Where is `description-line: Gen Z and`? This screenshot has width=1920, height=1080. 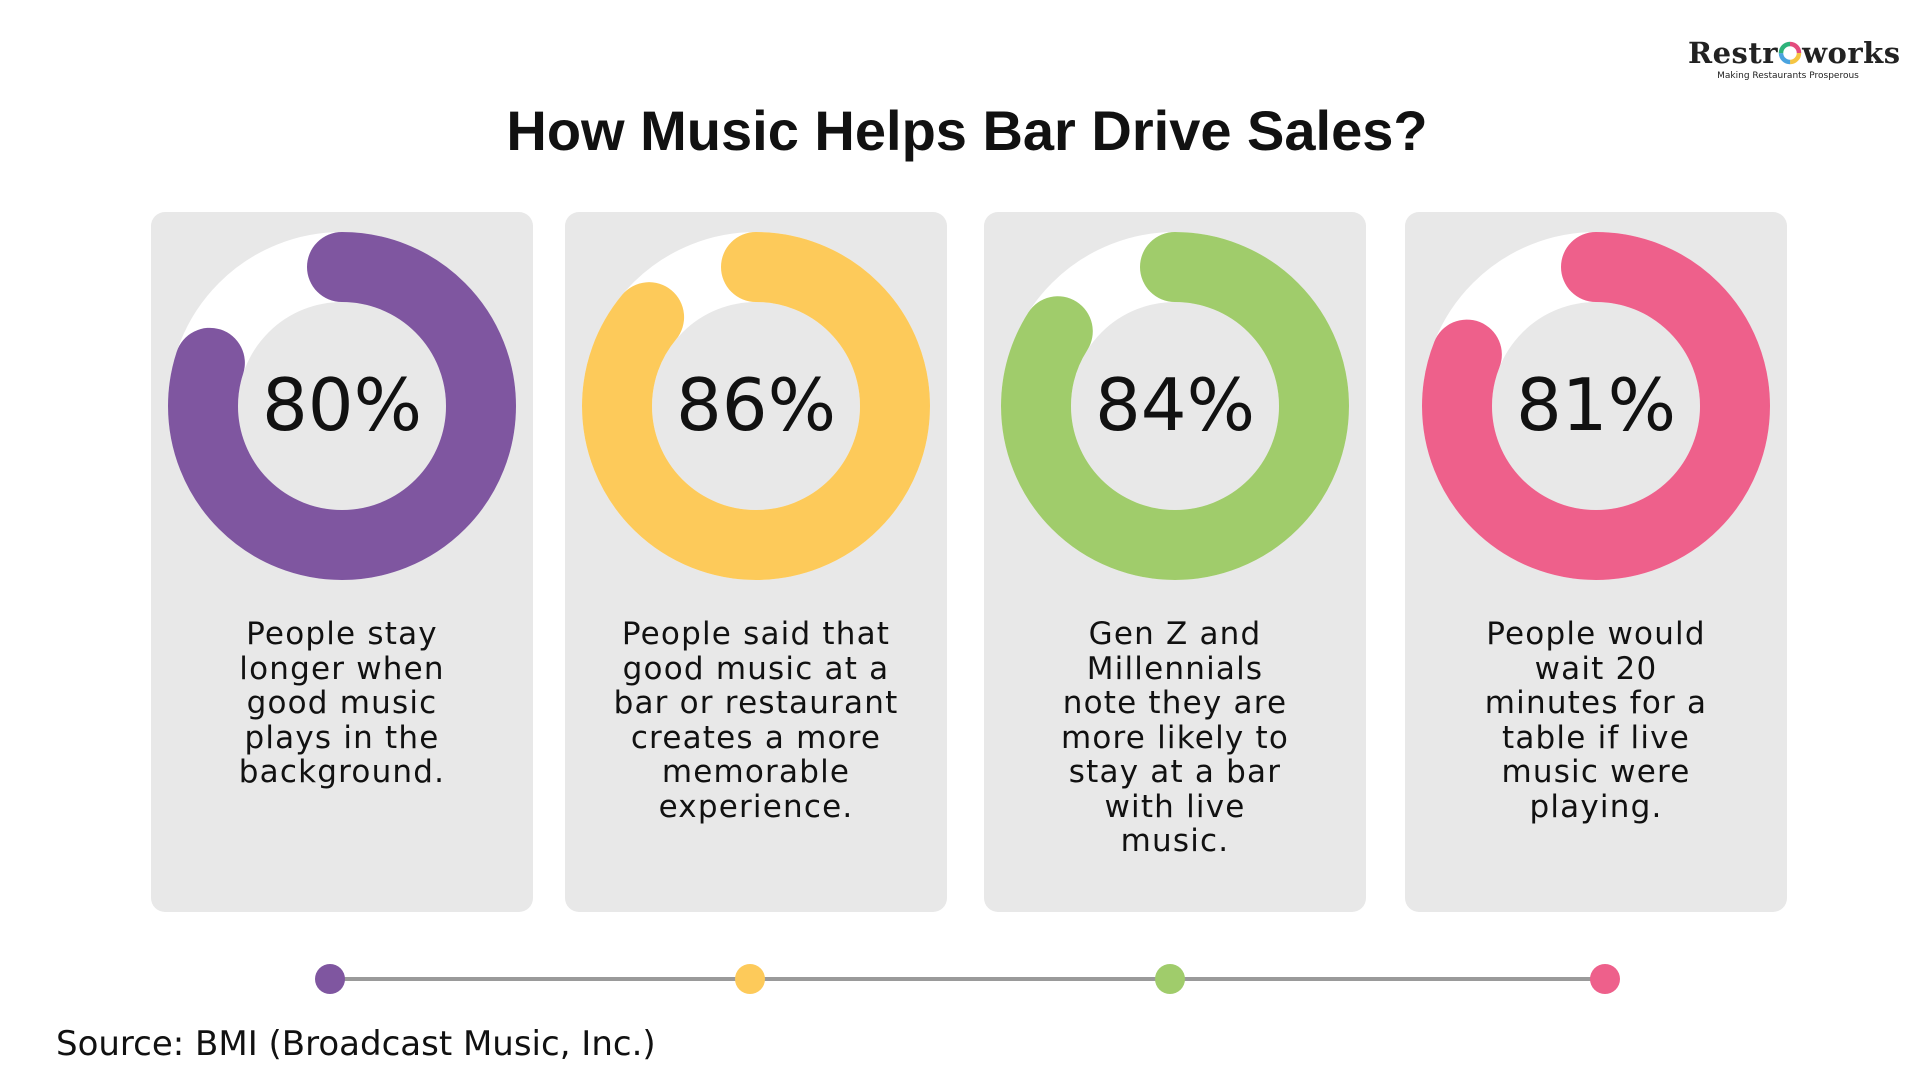 description-line: Gen Z and is located at coordinates (1175, 634).